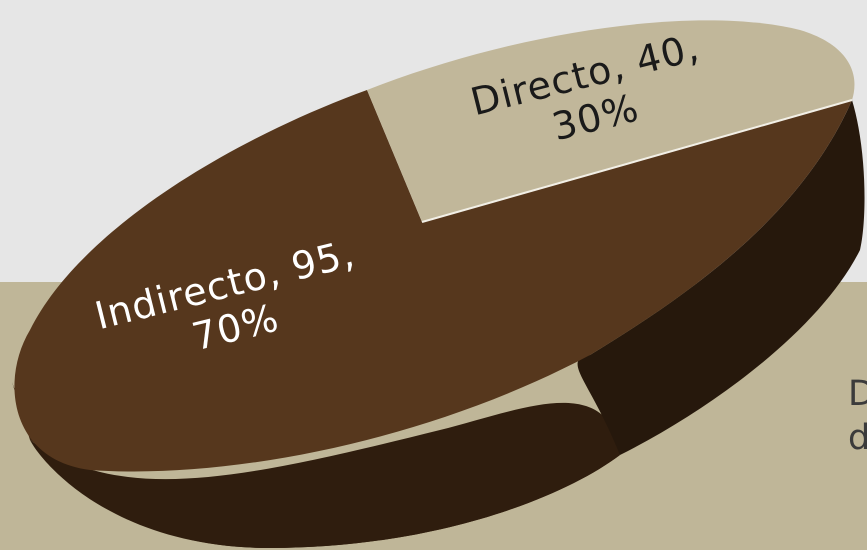  I want to click on cropped-side-text-line1: D, so click(857, 394).